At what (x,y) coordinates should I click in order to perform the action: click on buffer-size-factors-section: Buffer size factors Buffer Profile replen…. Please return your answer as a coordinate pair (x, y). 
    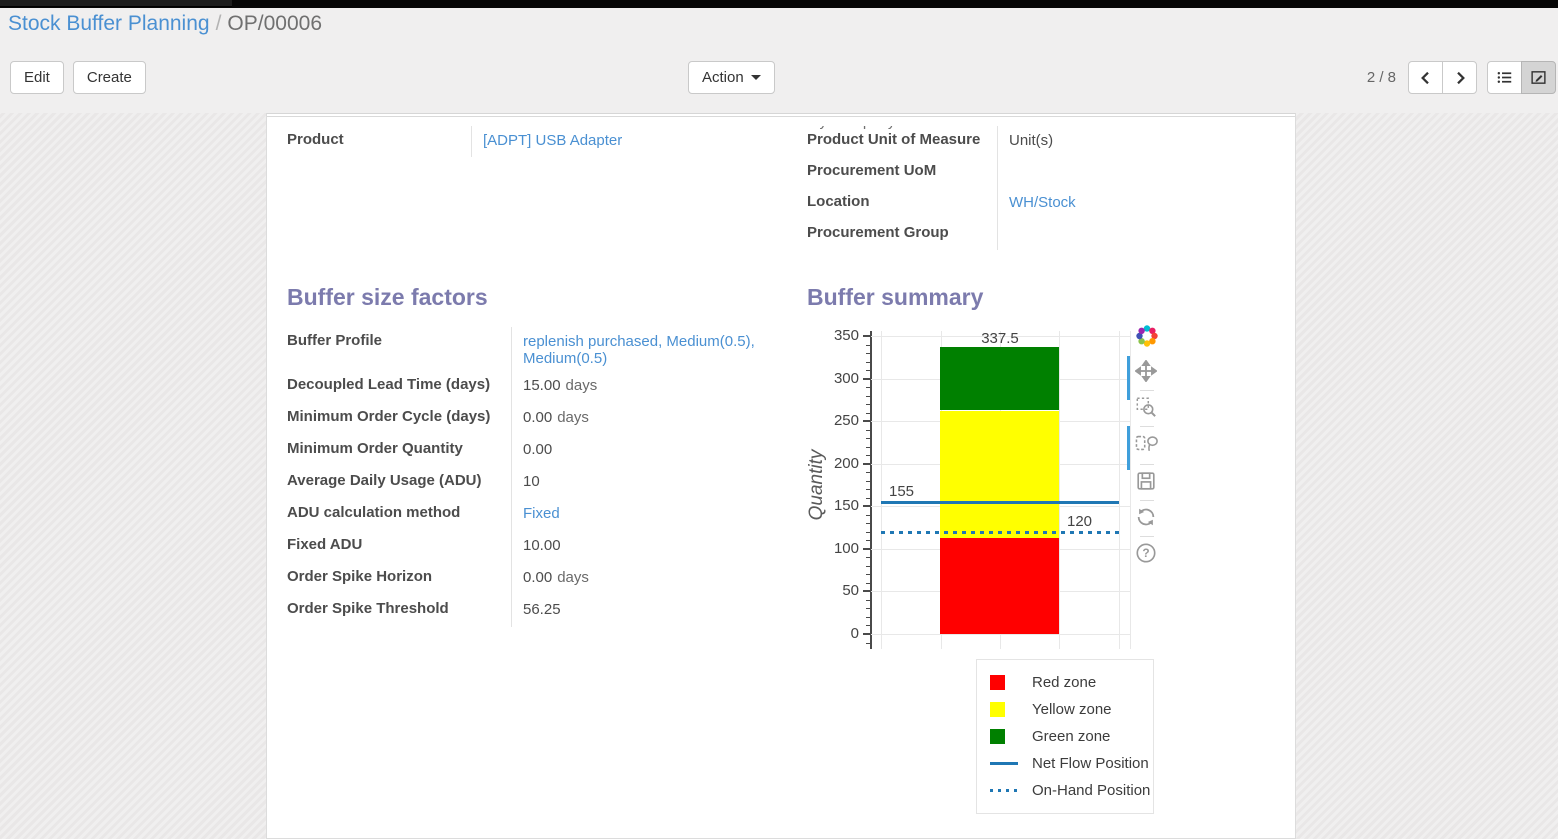
    Looking at the image, I should click on (539, 455).